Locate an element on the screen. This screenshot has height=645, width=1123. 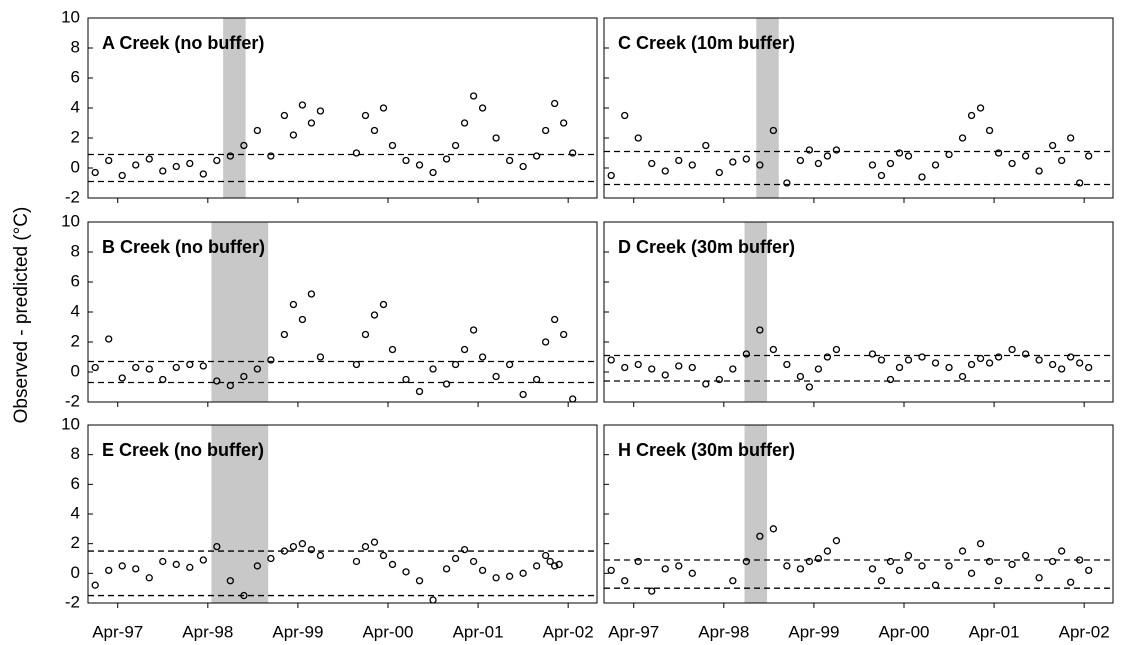
x-tick-label: Apr-99 is located at coordinates (813, 631).